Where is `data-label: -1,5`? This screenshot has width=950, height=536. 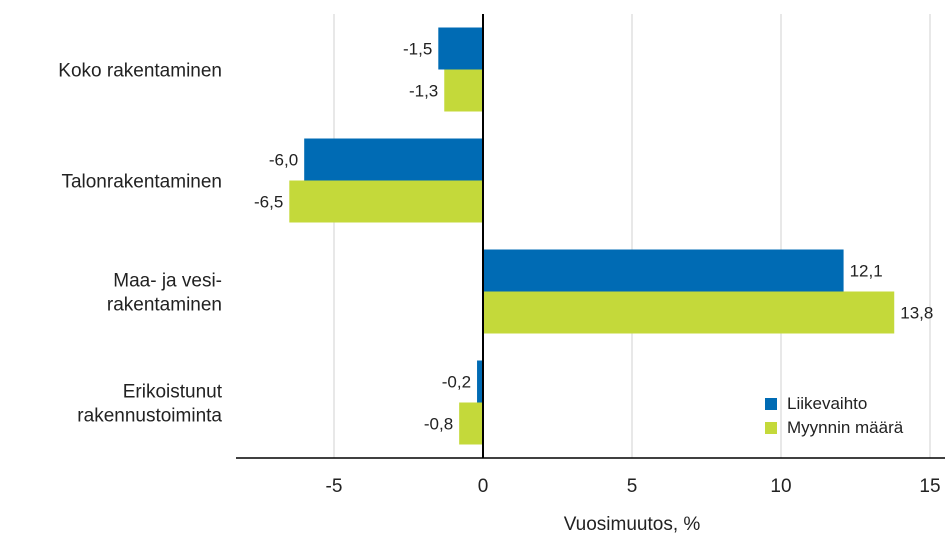
data-label: -1,5 is located at coordinates (417, 49).